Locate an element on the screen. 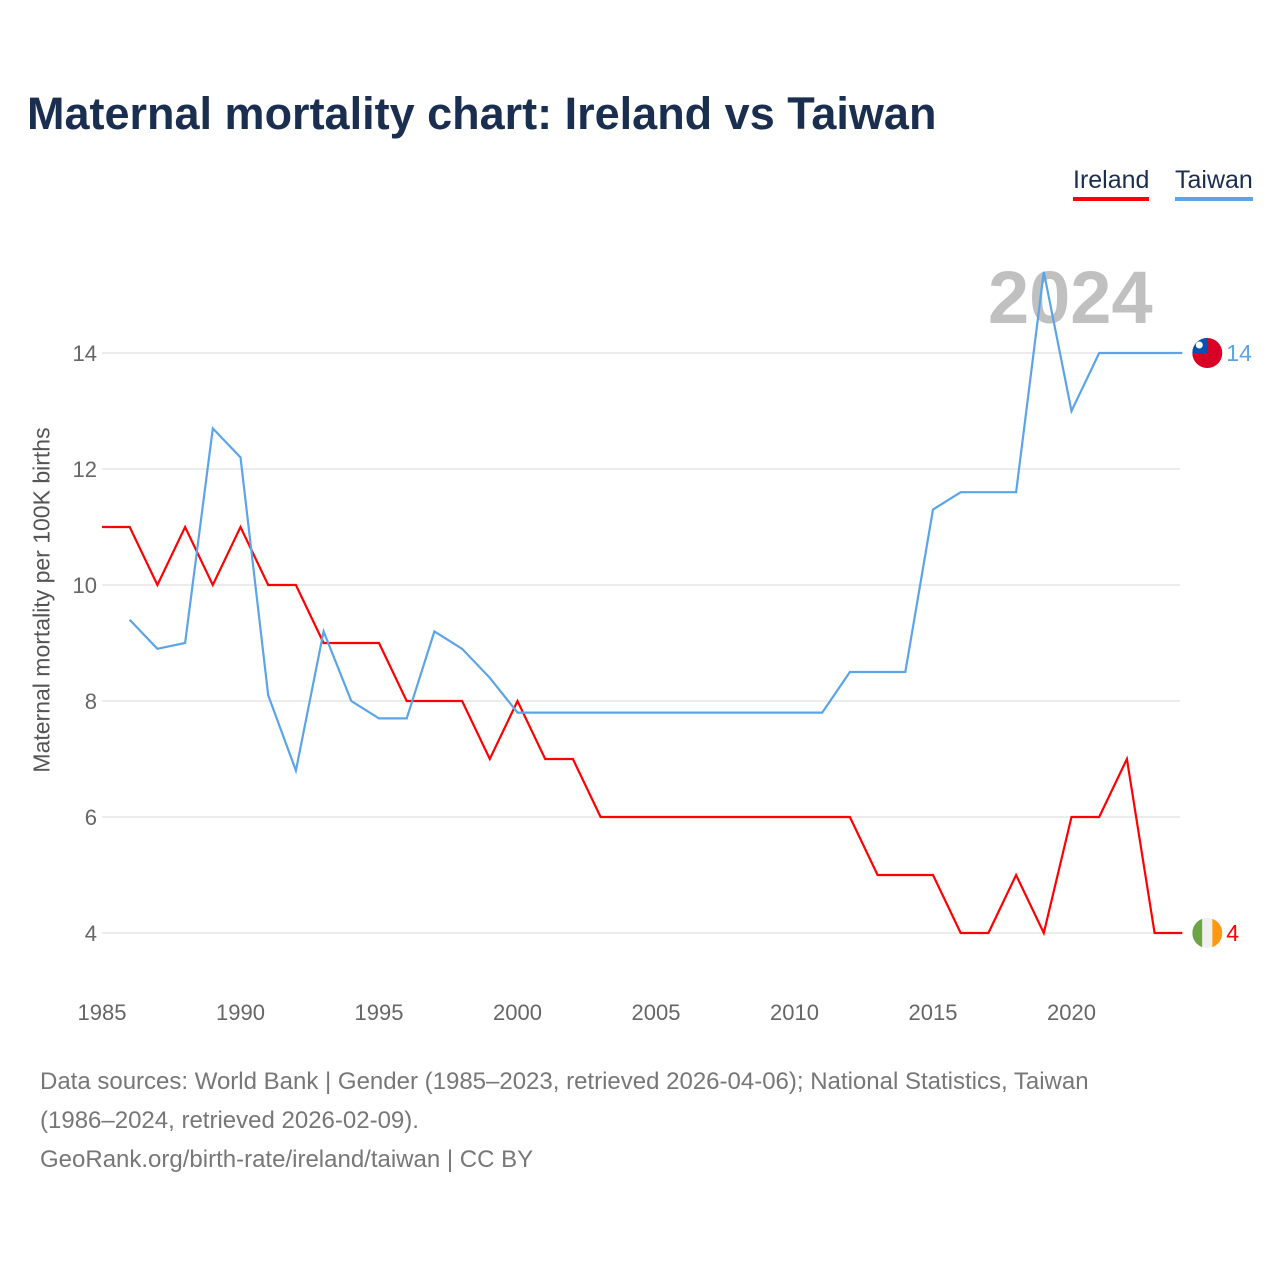 Image resolution: width=1280 pixels, height=1280 pixels. x-tick-label: 2000 is located at coordinates (517, 1012).